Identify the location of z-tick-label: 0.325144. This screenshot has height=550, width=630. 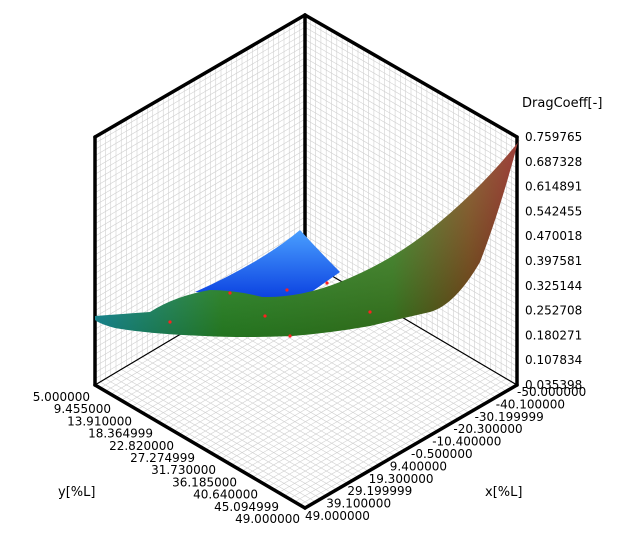
(553, 286).